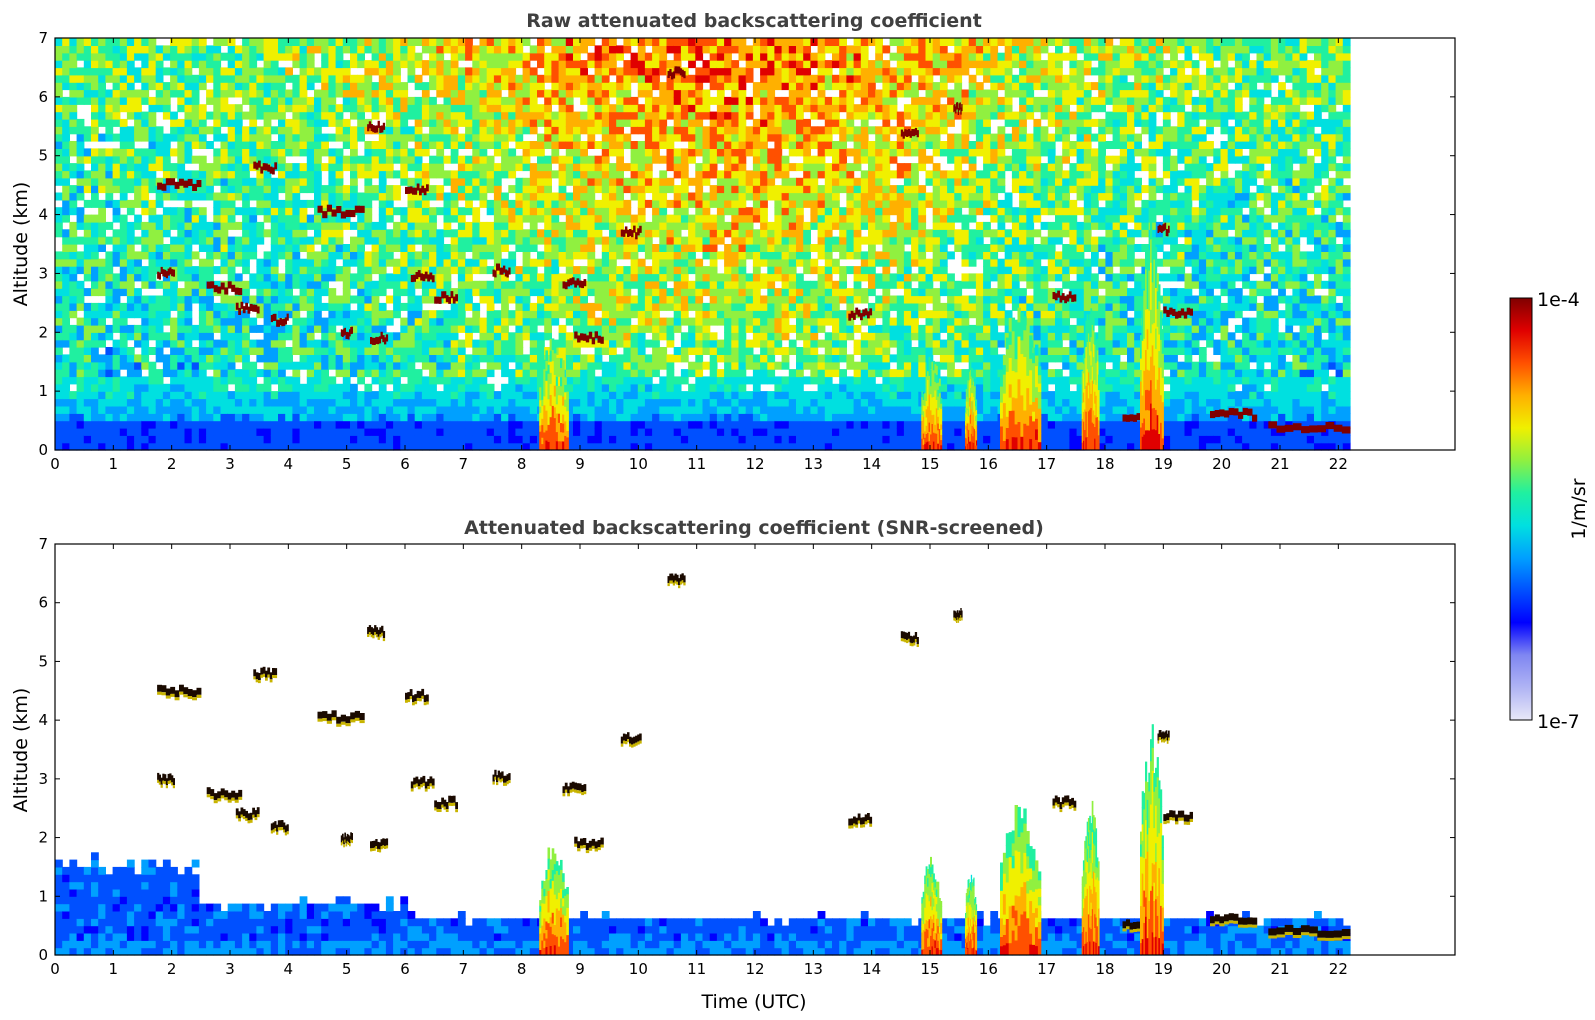  What do you see at coordinates (988, 464) in the screenshot?
I see `x-tick-label: 16` at bounding box center [988, 464].